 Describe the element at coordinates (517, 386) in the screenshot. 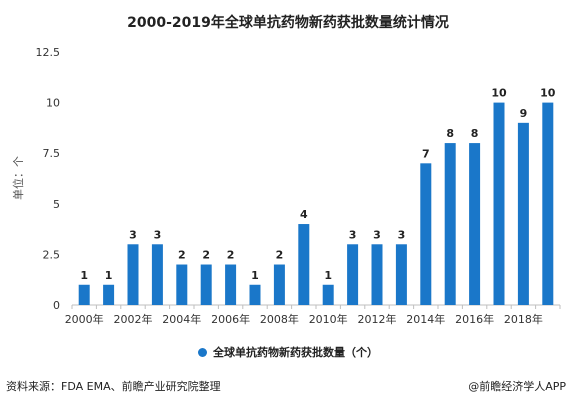

I see `brand-credit: @前瞻经济学人APP` at that location.